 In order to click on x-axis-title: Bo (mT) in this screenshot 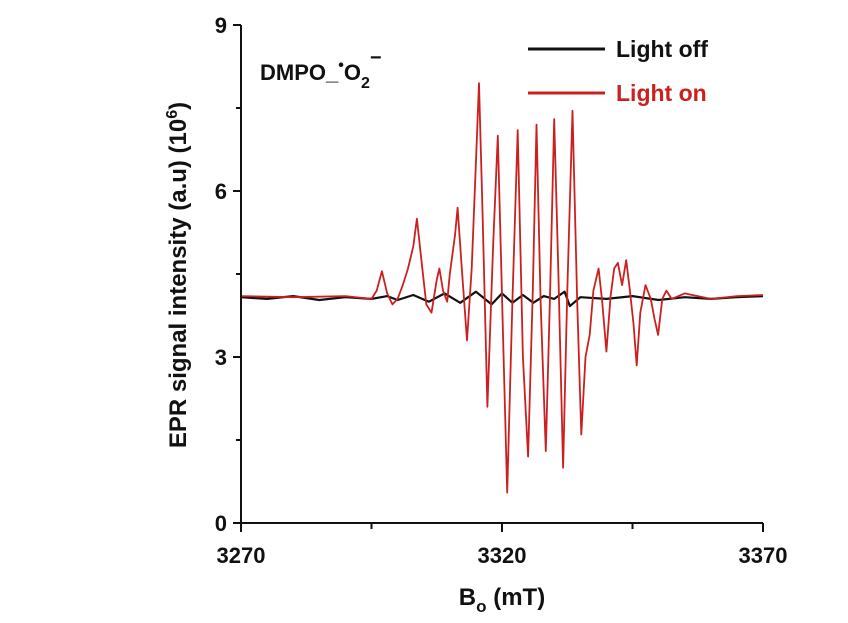, I will do `click(502, 600)`.